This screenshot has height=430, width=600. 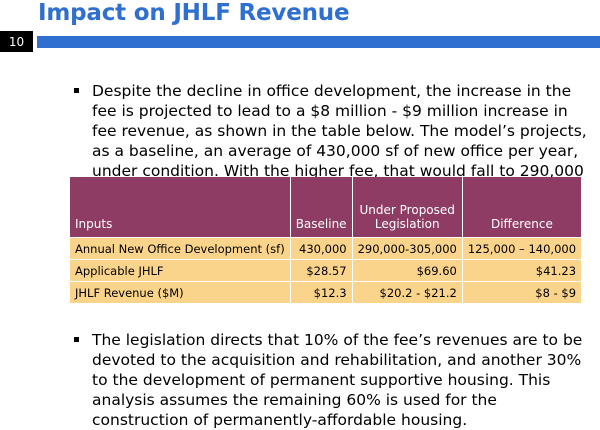 I want to click on cell-baseline: 430,000, so click(x=321, y=248).